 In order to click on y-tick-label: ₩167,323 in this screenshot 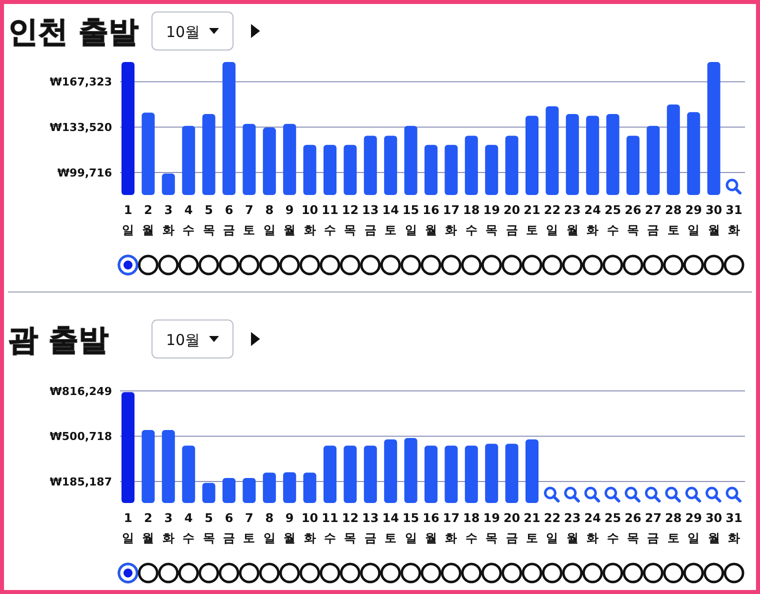, I will do `click(81, 82)`.